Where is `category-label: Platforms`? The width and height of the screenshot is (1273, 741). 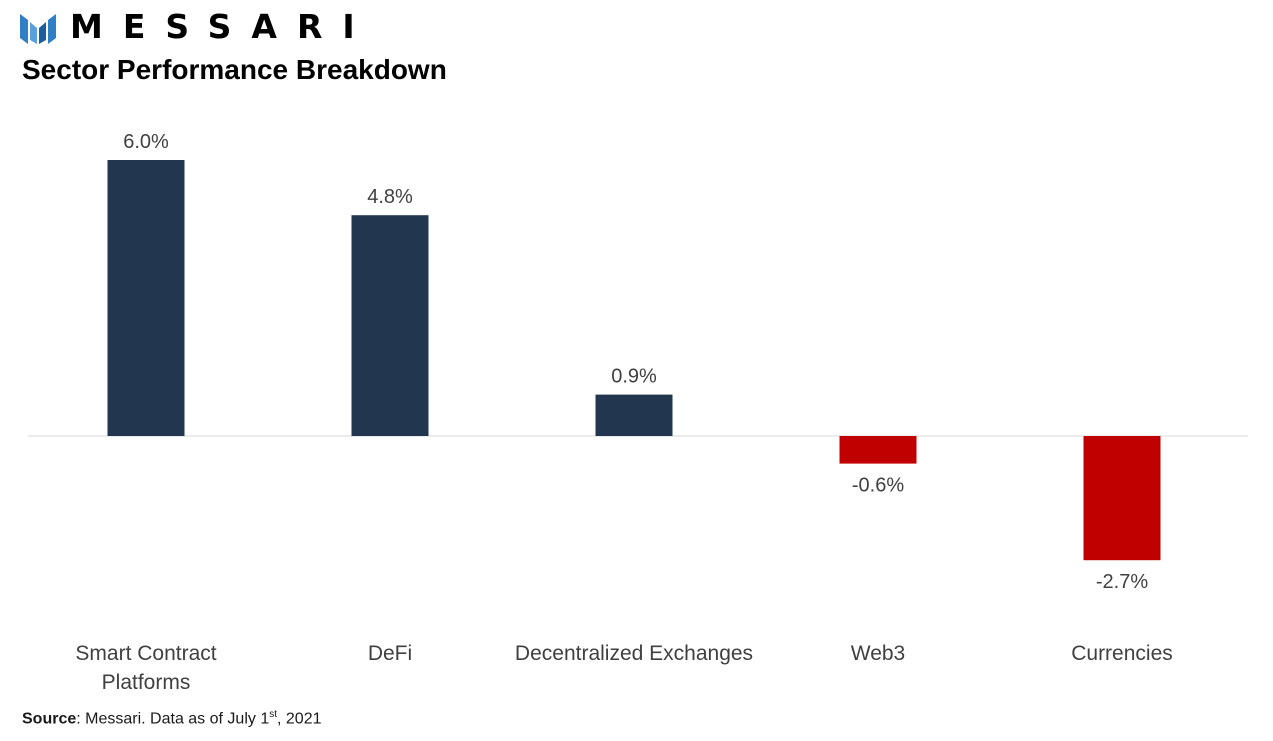
category-label: Platforms is located at coordinates (146, 682).